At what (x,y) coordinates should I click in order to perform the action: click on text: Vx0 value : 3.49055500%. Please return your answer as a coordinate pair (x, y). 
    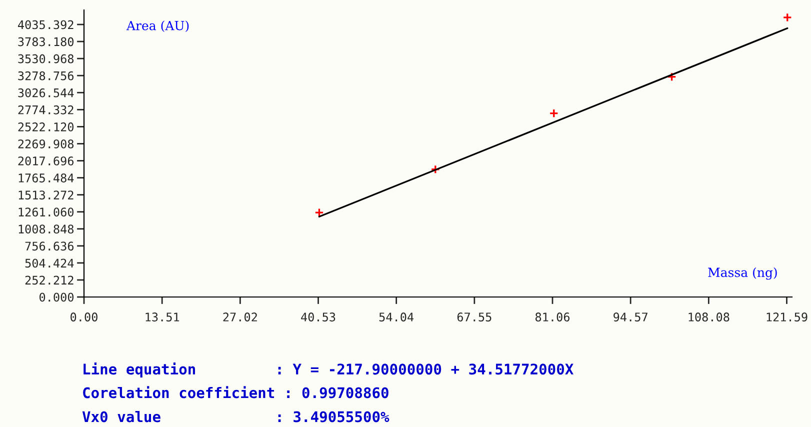
    Looking at the image, I should click on (236, 416).